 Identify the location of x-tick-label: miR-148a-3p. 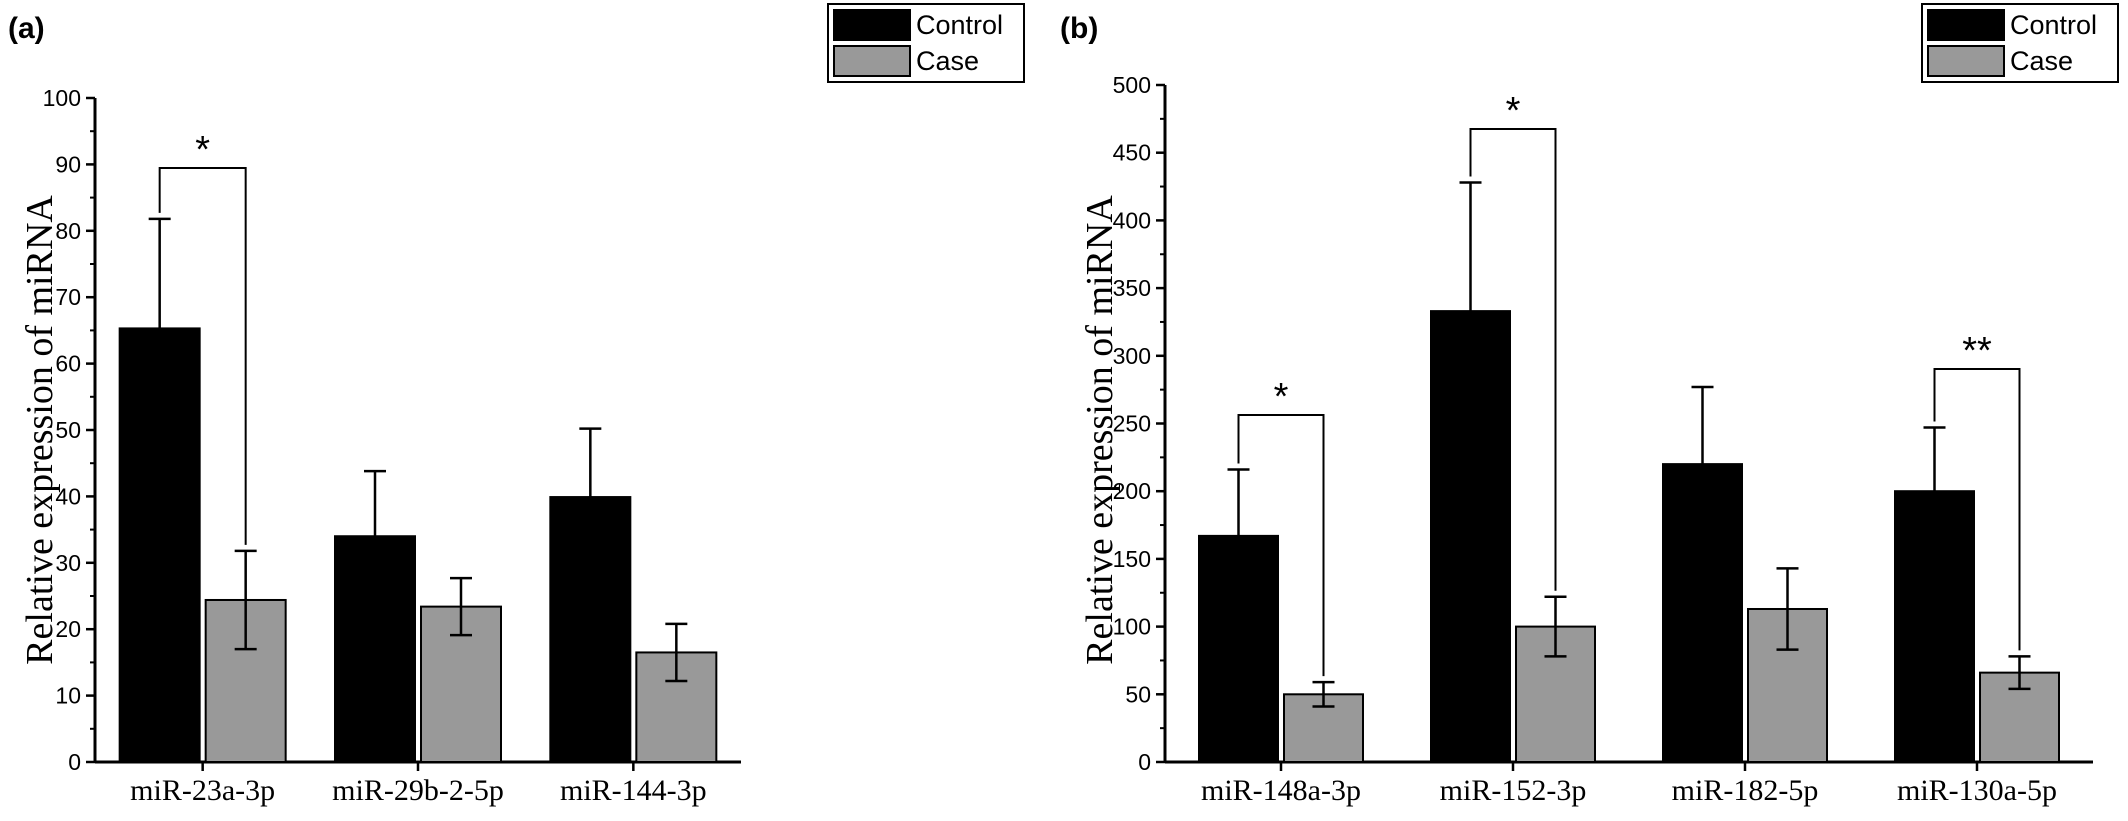
(1281, 790).